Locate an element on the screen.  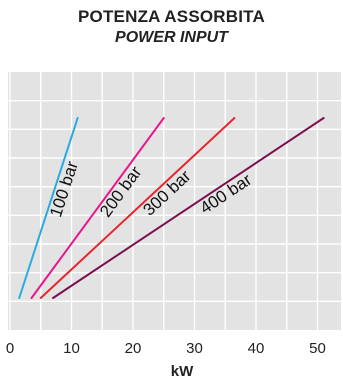
x-tick-label: 20 is located at coordinates (133, 348).